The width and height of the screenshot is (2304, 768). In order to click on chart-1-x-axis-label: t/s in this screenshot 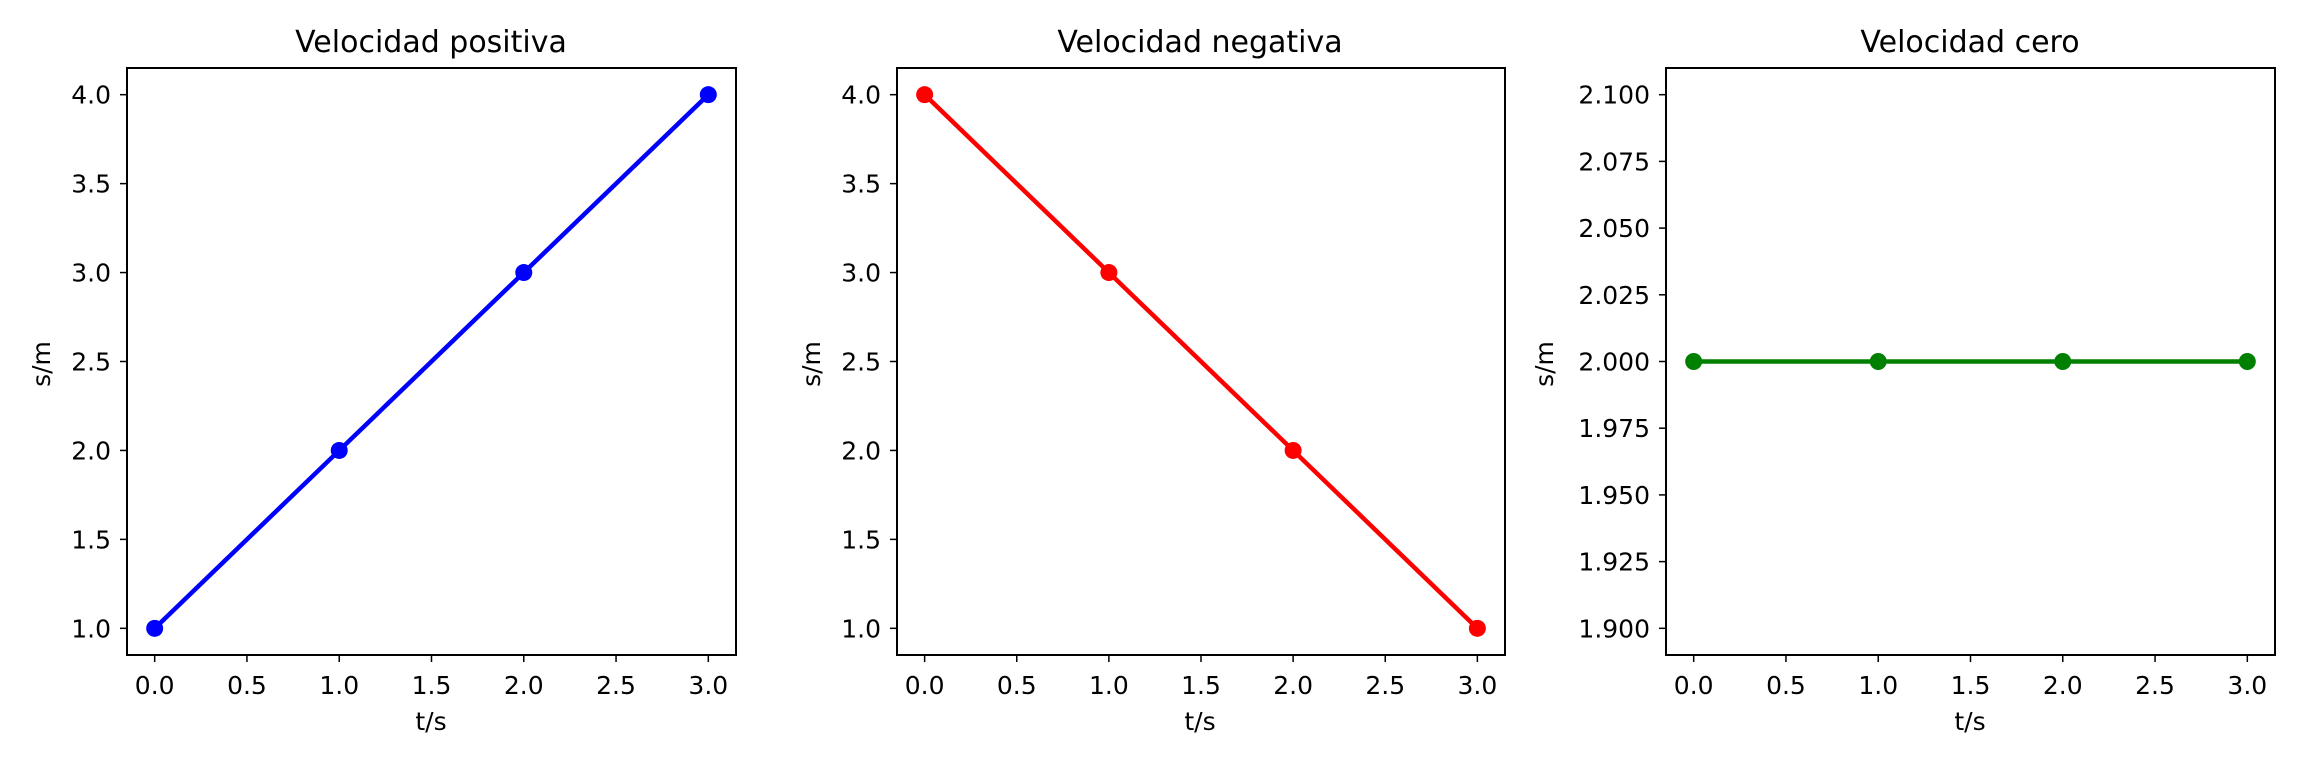, I will do `click(430, 721)`.